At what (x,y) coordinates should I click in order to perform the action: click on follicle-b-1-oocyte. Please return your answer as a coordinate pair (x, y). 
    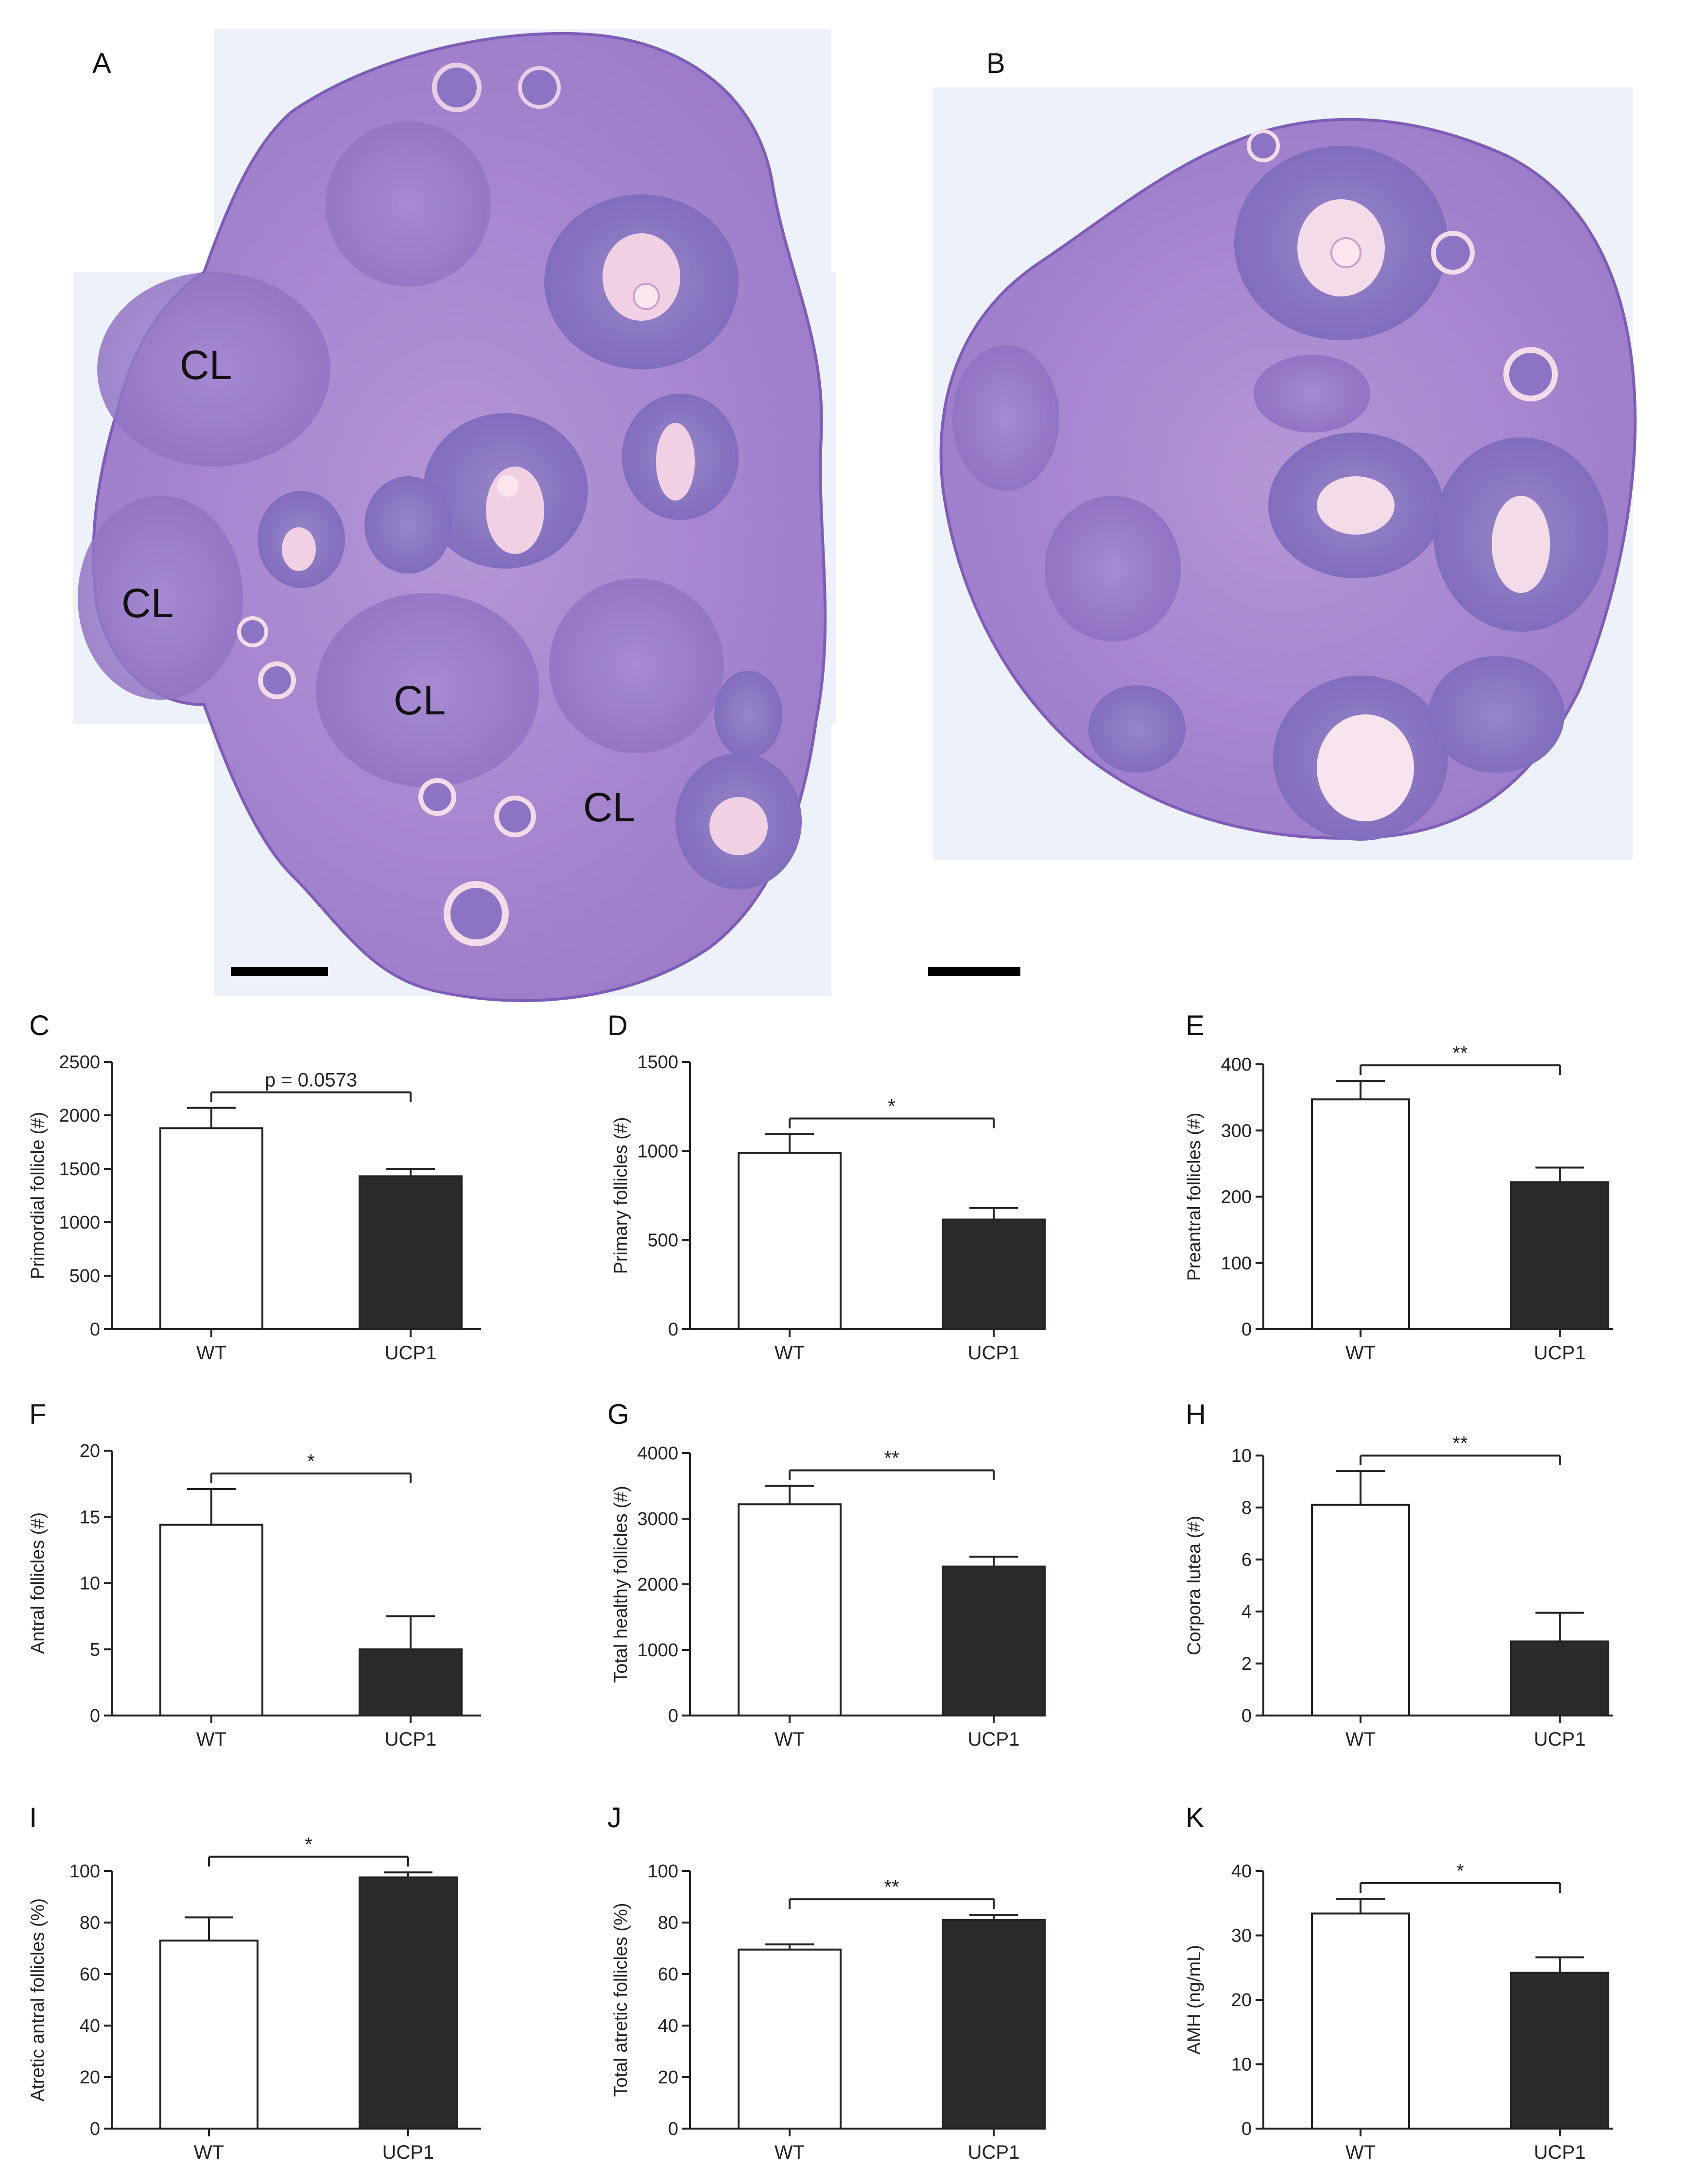
    Looking at the image, I should click on (1346, 252).